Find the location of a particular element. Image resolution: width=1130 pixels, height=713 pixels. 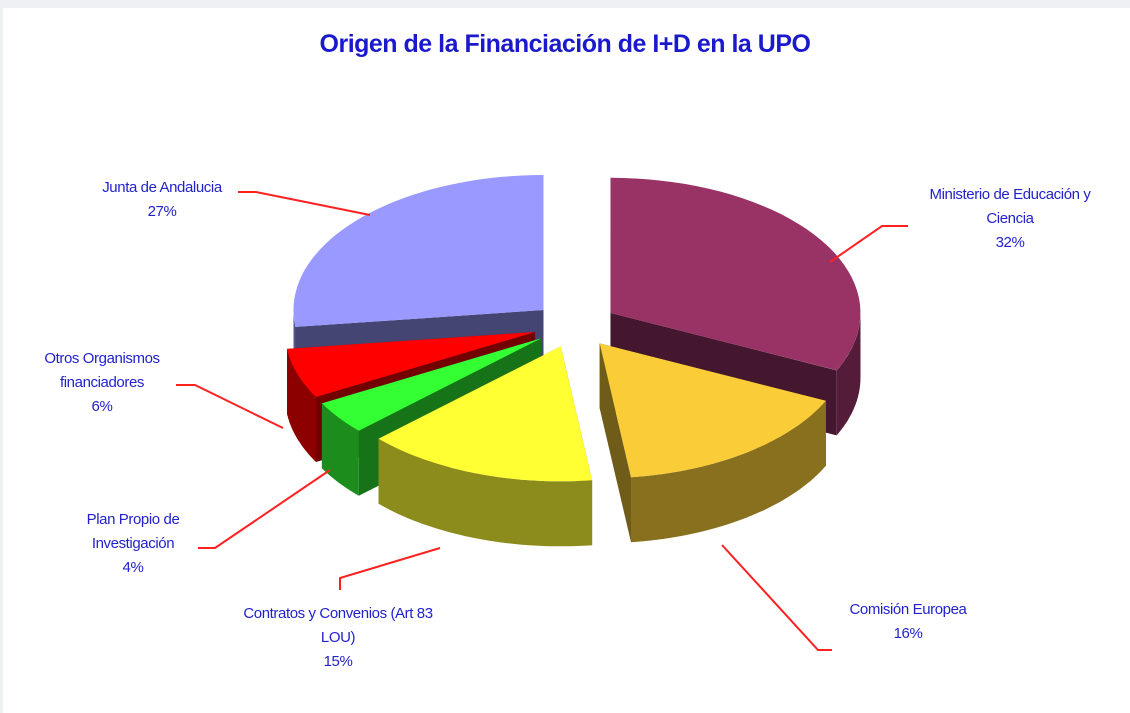

category-label: Junta de Andalucia is located at coordinates (162, 187).